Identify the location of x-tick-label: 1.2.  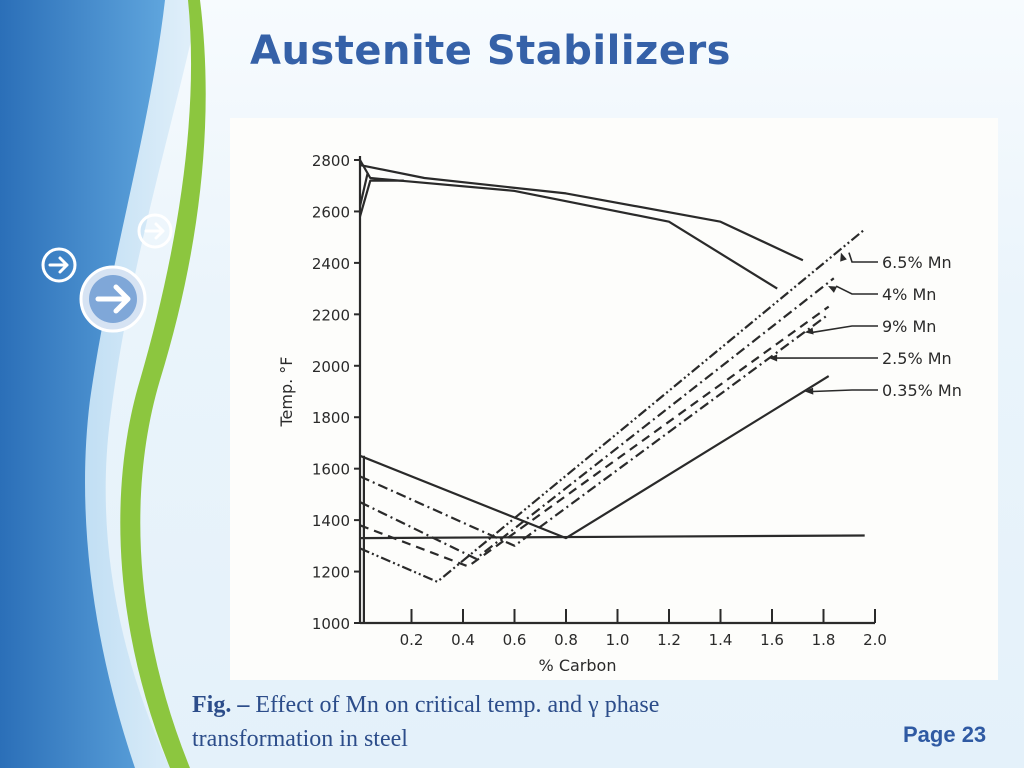
(669, 640).